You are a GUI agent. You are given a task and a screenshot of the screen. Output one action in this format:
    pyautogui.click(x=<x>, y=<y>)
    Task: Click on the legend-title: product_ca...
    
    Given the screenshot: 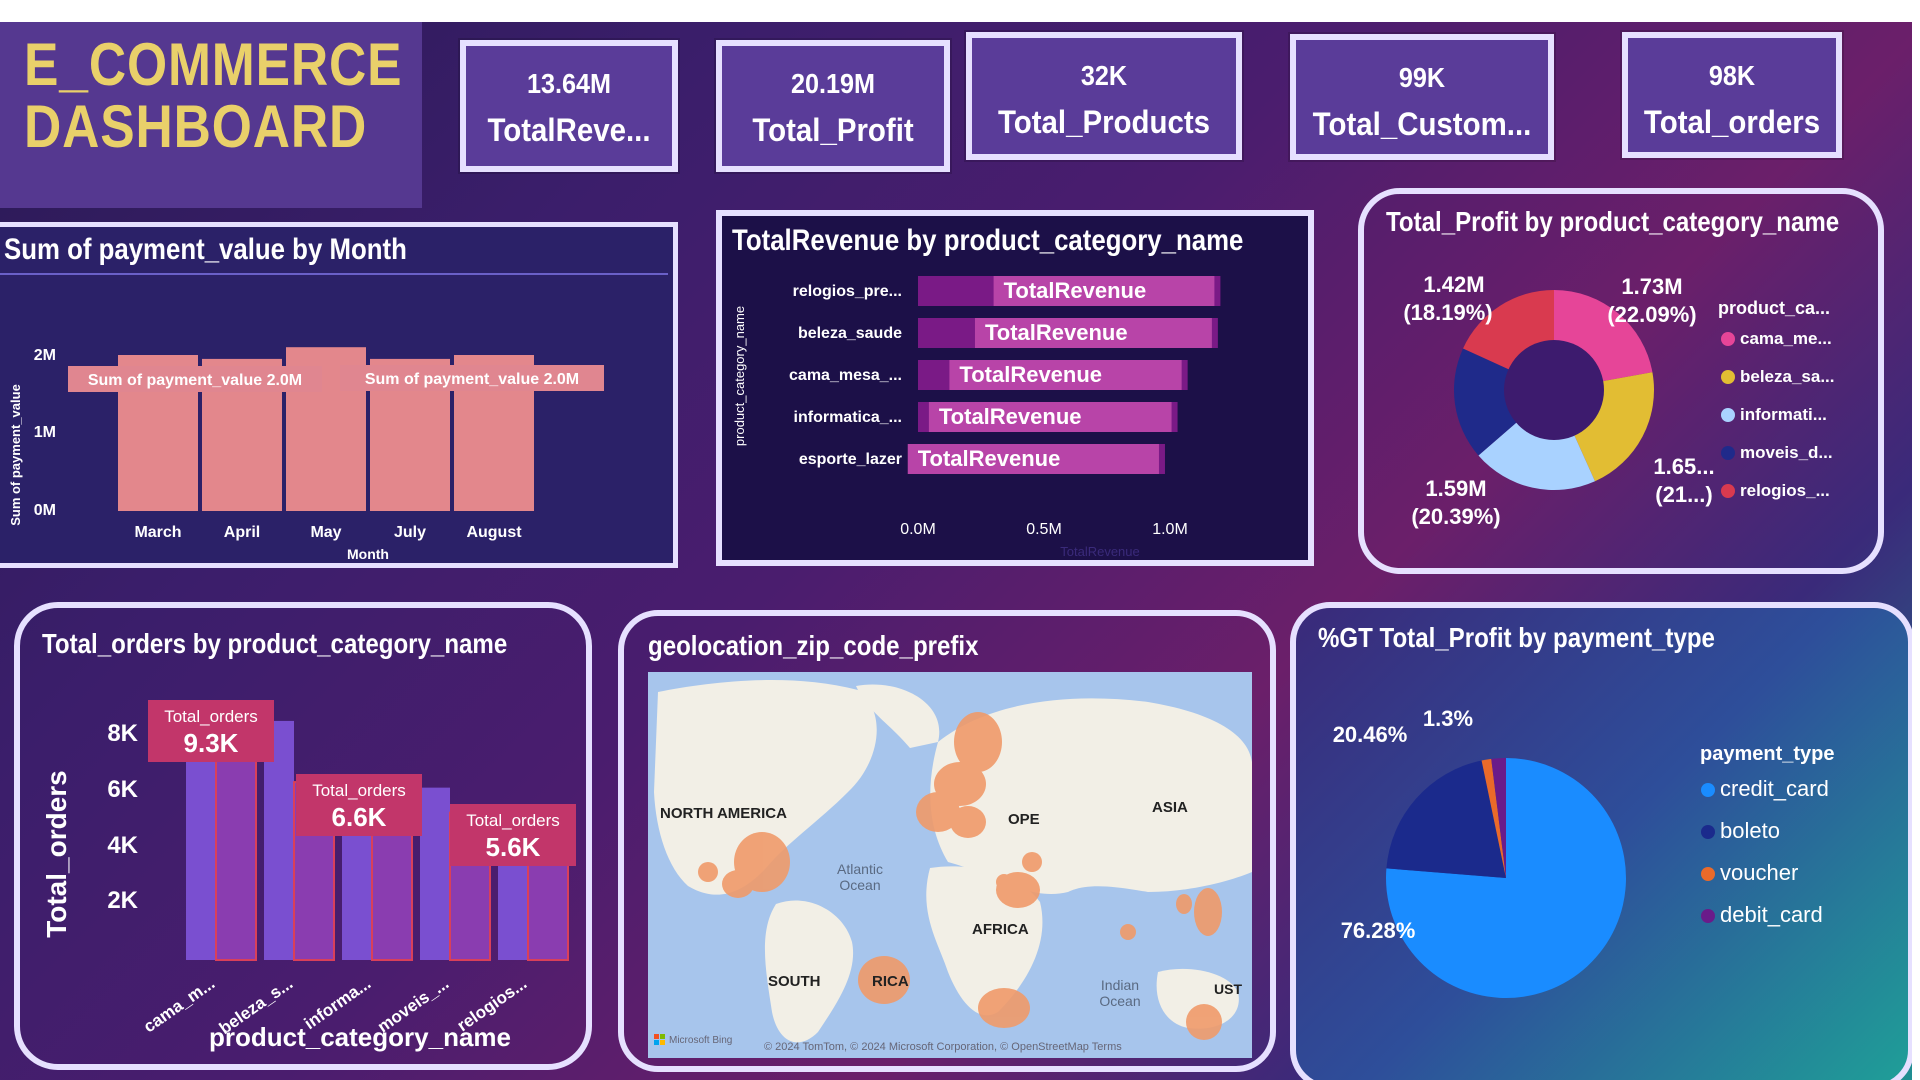 What is the action you would take?
    pyautogui.click(x=1774, y=308)
    